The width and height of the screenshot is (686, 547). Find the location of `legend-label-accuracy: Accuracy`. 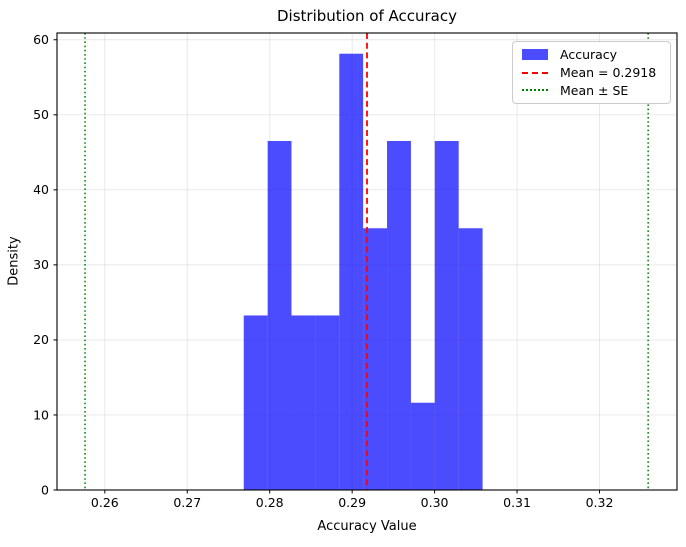

legend-label-accuracy: Accuracy is located at coordinates (589, 55).